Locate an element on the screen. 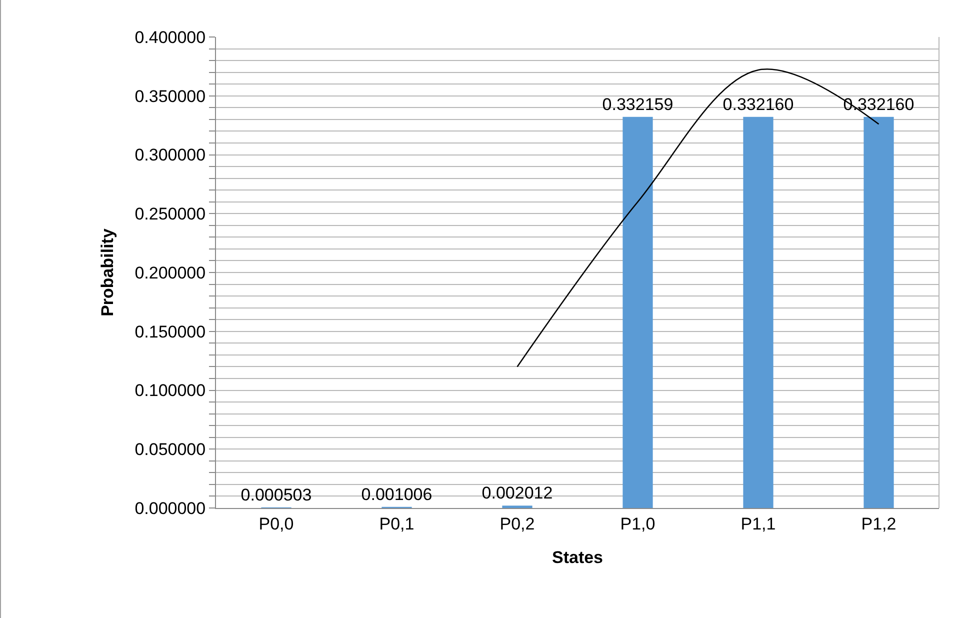 This screenshot has width=958, height=618. data-label: 0.001006 is located at coordinates (396, 494).